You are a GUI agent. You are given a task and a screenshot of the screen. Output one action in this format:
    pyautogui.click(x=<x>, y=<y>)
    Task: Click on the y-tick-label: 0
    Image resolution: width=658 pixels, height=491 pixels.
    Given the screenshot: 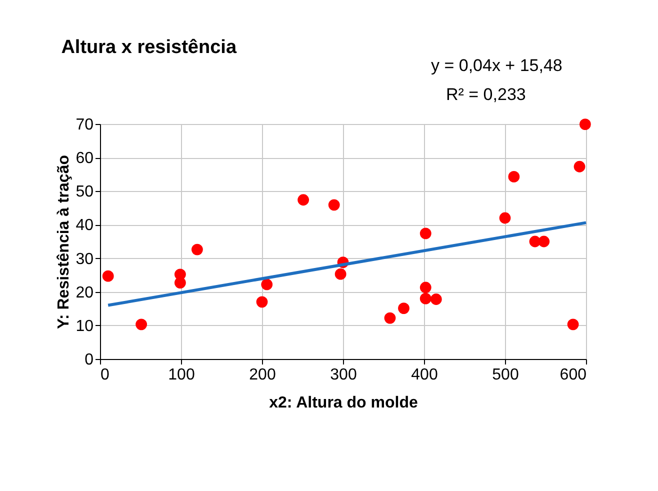 What is the action you would take?
    pyautogui.click(x=89, y=360)
    